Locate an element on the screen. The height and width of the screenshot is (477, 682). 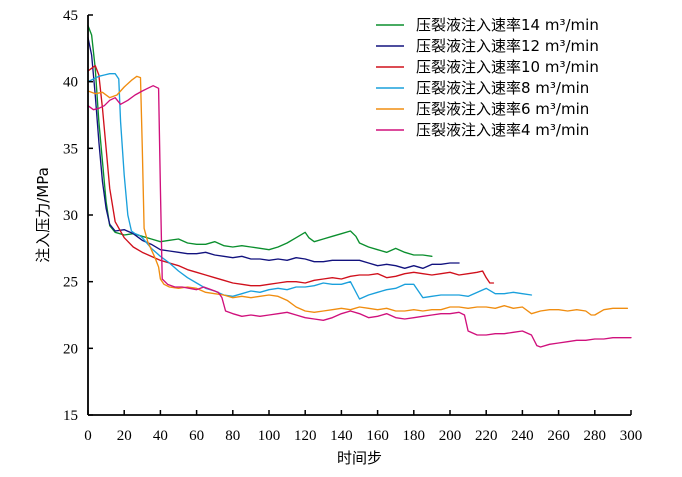
y-tick-label-1: 20 is located at coordinates (70, 349).